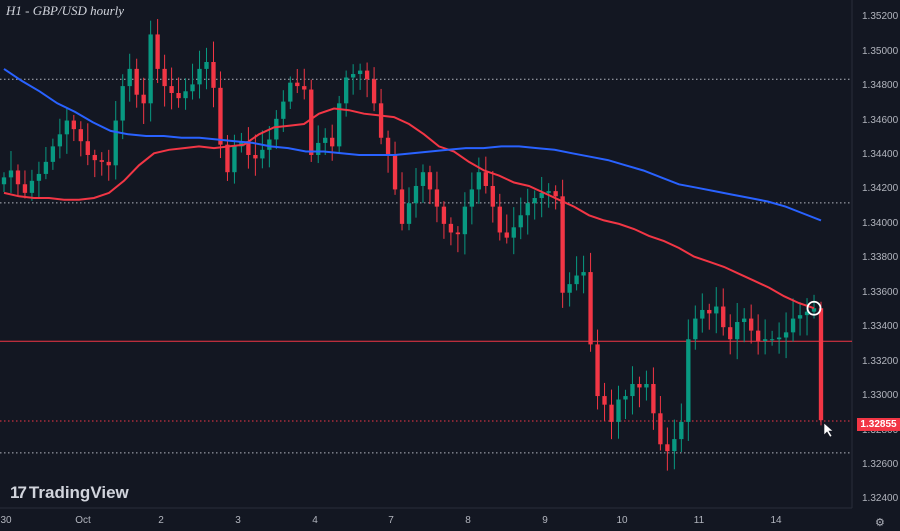 Image resolution: width=900 pixels, height=531 pixels. Describe the element at coordinates (468, 520) in the screenshot. I see `time-tick-label: 8` at that location.